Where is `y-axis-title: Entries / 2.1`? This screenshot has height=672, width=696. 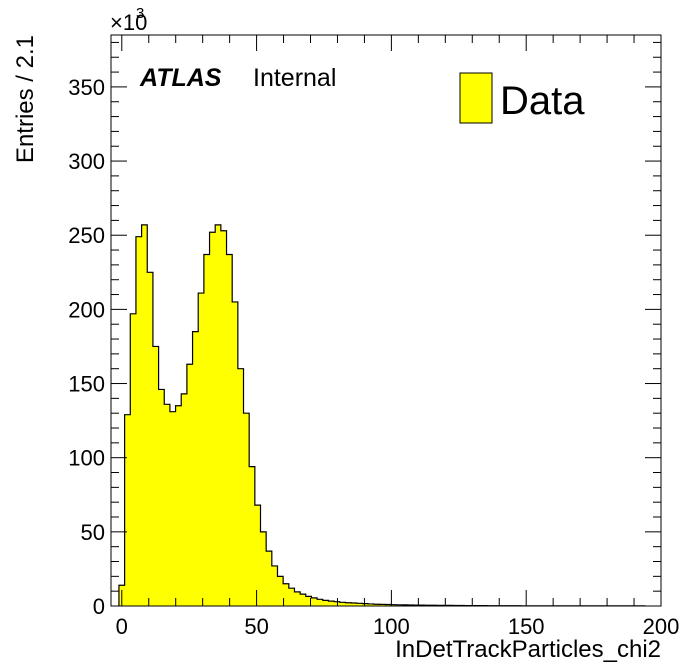 y-axis-title: Entries / 2.1 is located at coordinates (25, 99).